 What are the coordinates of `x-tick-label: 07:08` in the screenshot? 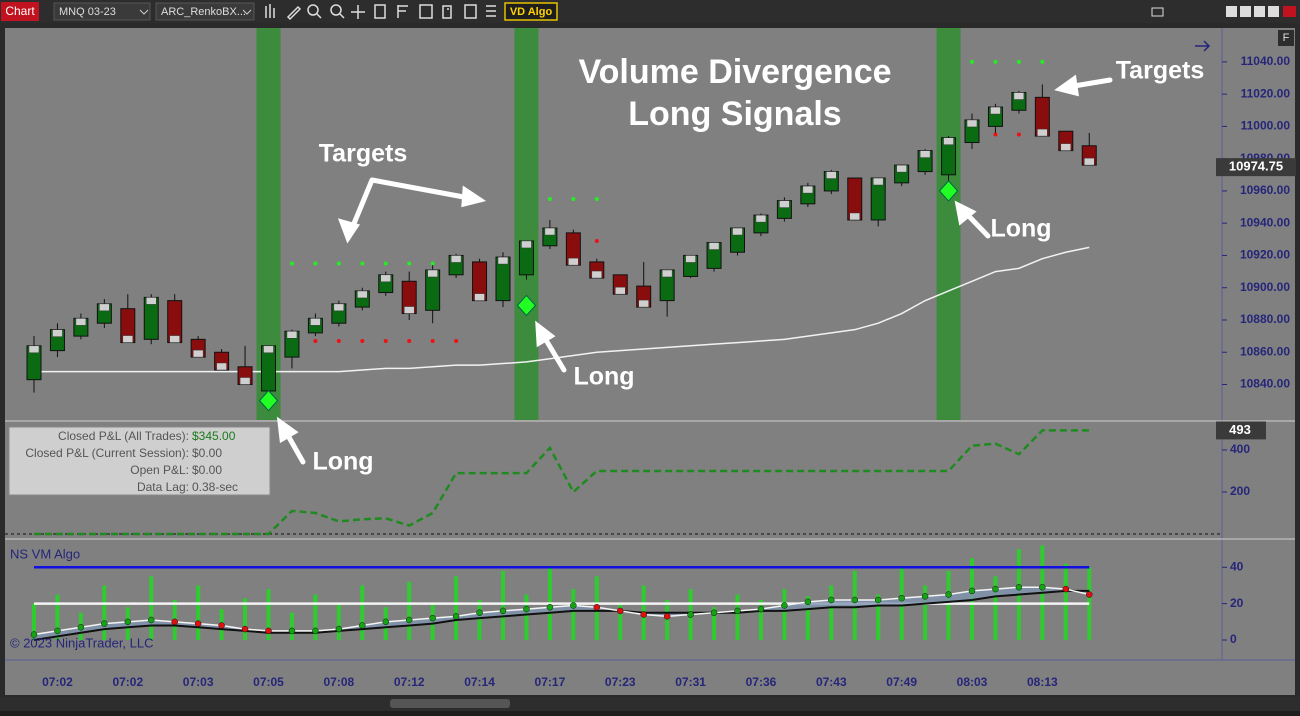 It's located at (338, 682).